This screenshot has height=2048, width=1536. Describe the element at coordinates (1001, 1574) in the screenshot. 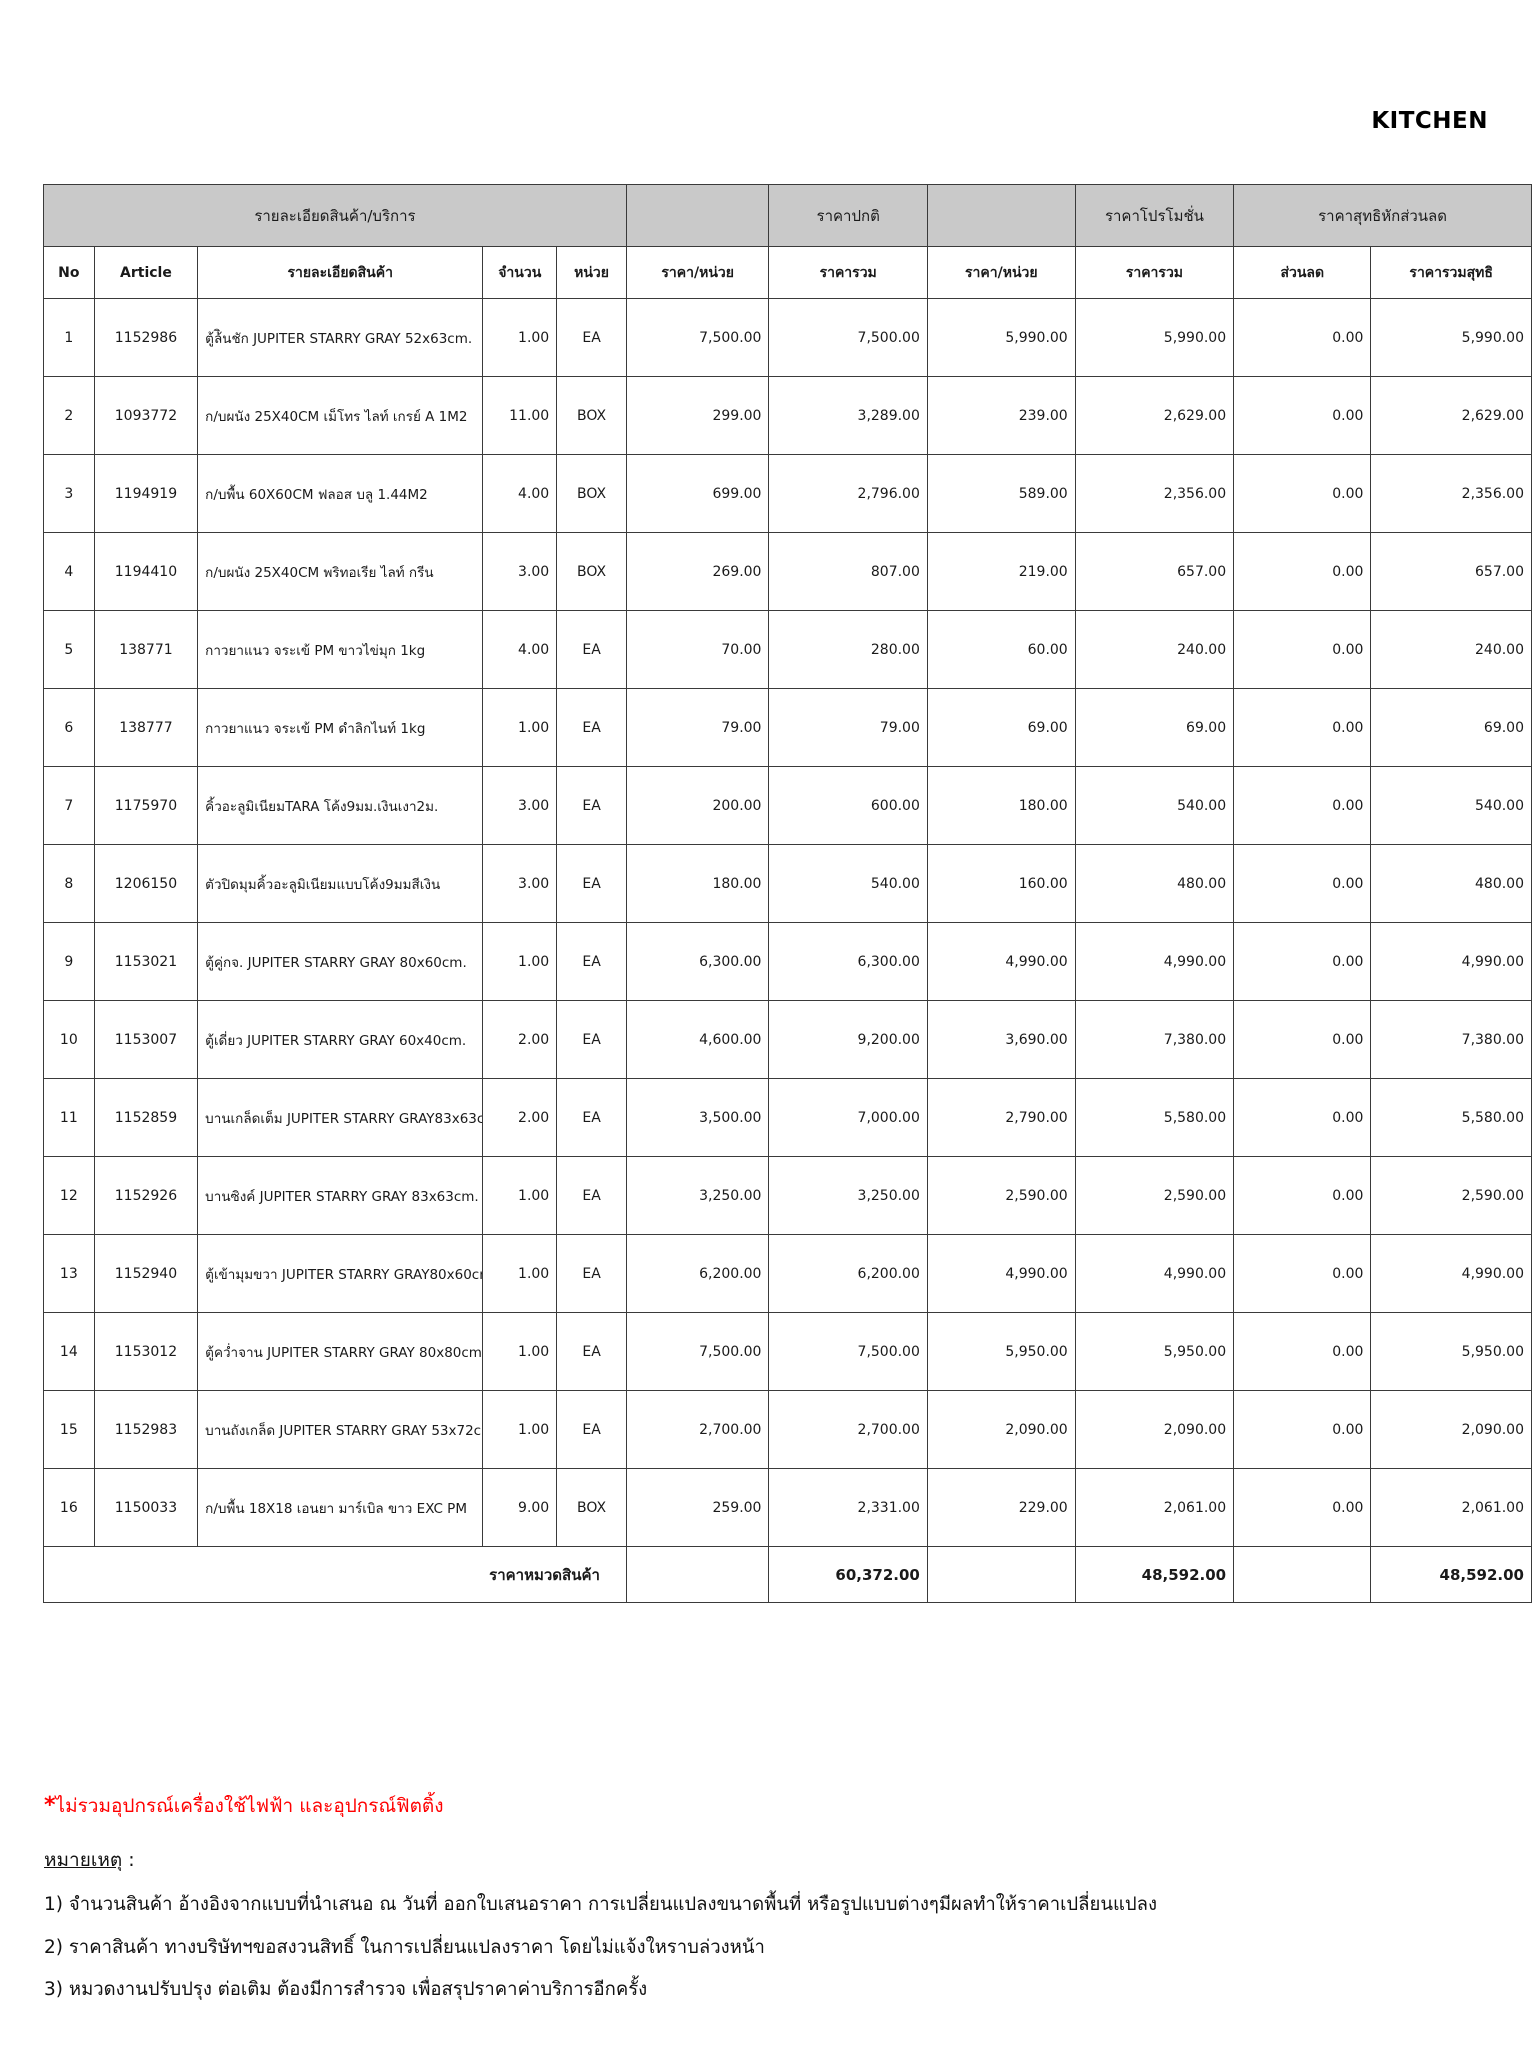

I see `category-total-promo-unit-blank` at that location.